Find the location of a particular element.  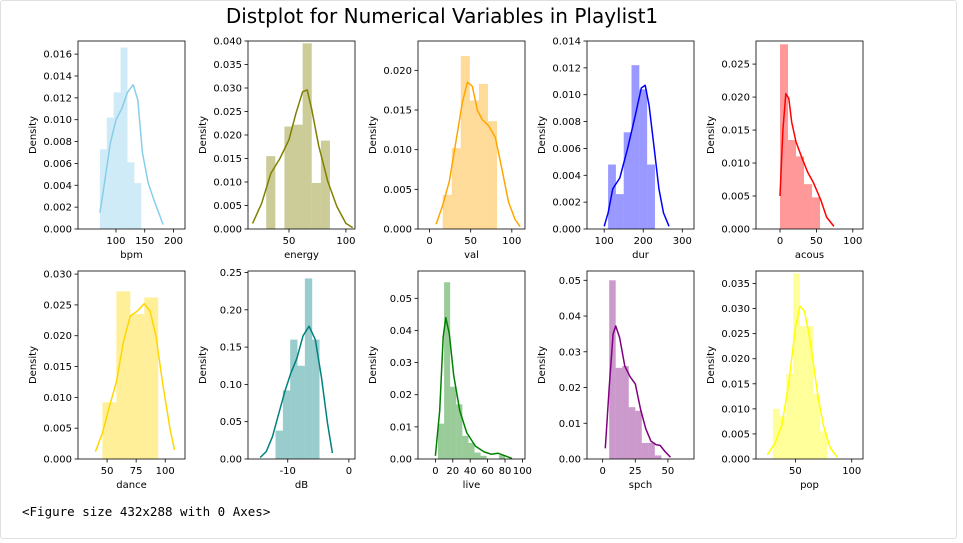

y-tick-label: 0.01 is located at coordinates (401, 427).